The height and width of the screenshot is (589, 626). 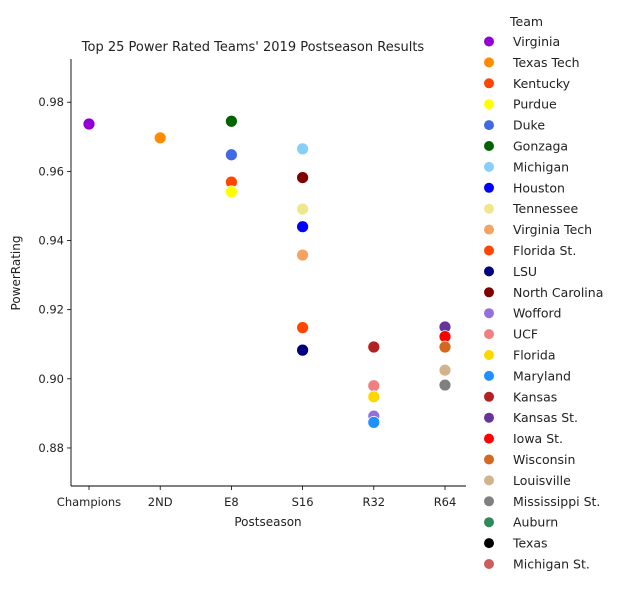 I want to click on legend-label: Iowa St., so click(x=538, y=438).